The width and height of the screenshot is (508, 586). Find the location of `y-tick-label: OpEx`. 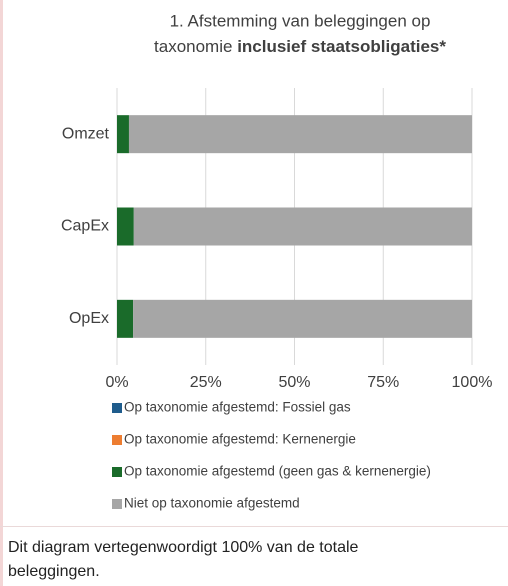

y-tick-label: OpEx is located at coordinates (89, 318).